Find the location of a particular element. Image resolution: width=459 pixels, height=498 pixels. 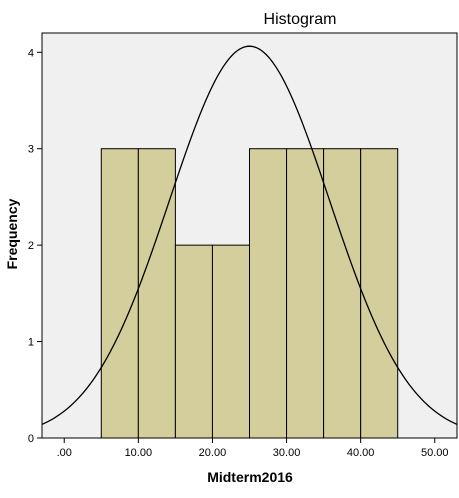

x-tick-label: .00 is located at coordinates (64, 453).